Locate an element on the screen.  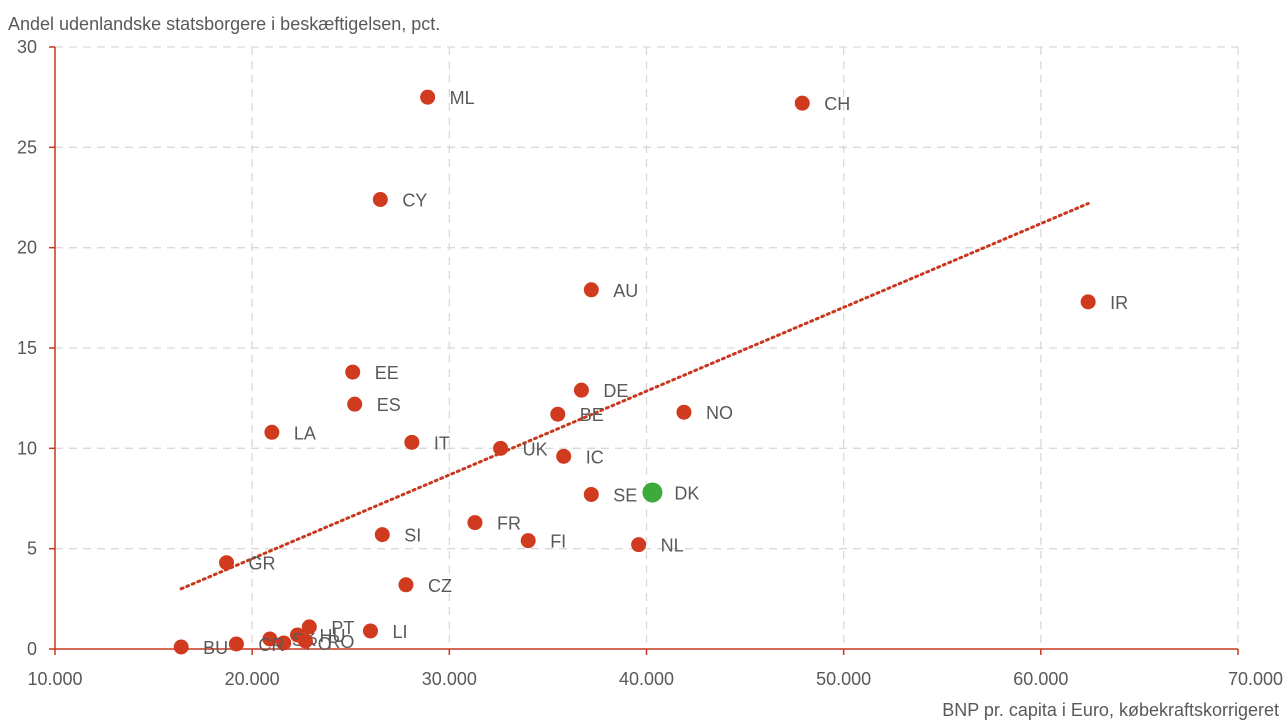
data-point-fi is located at coordinates (528, 541).